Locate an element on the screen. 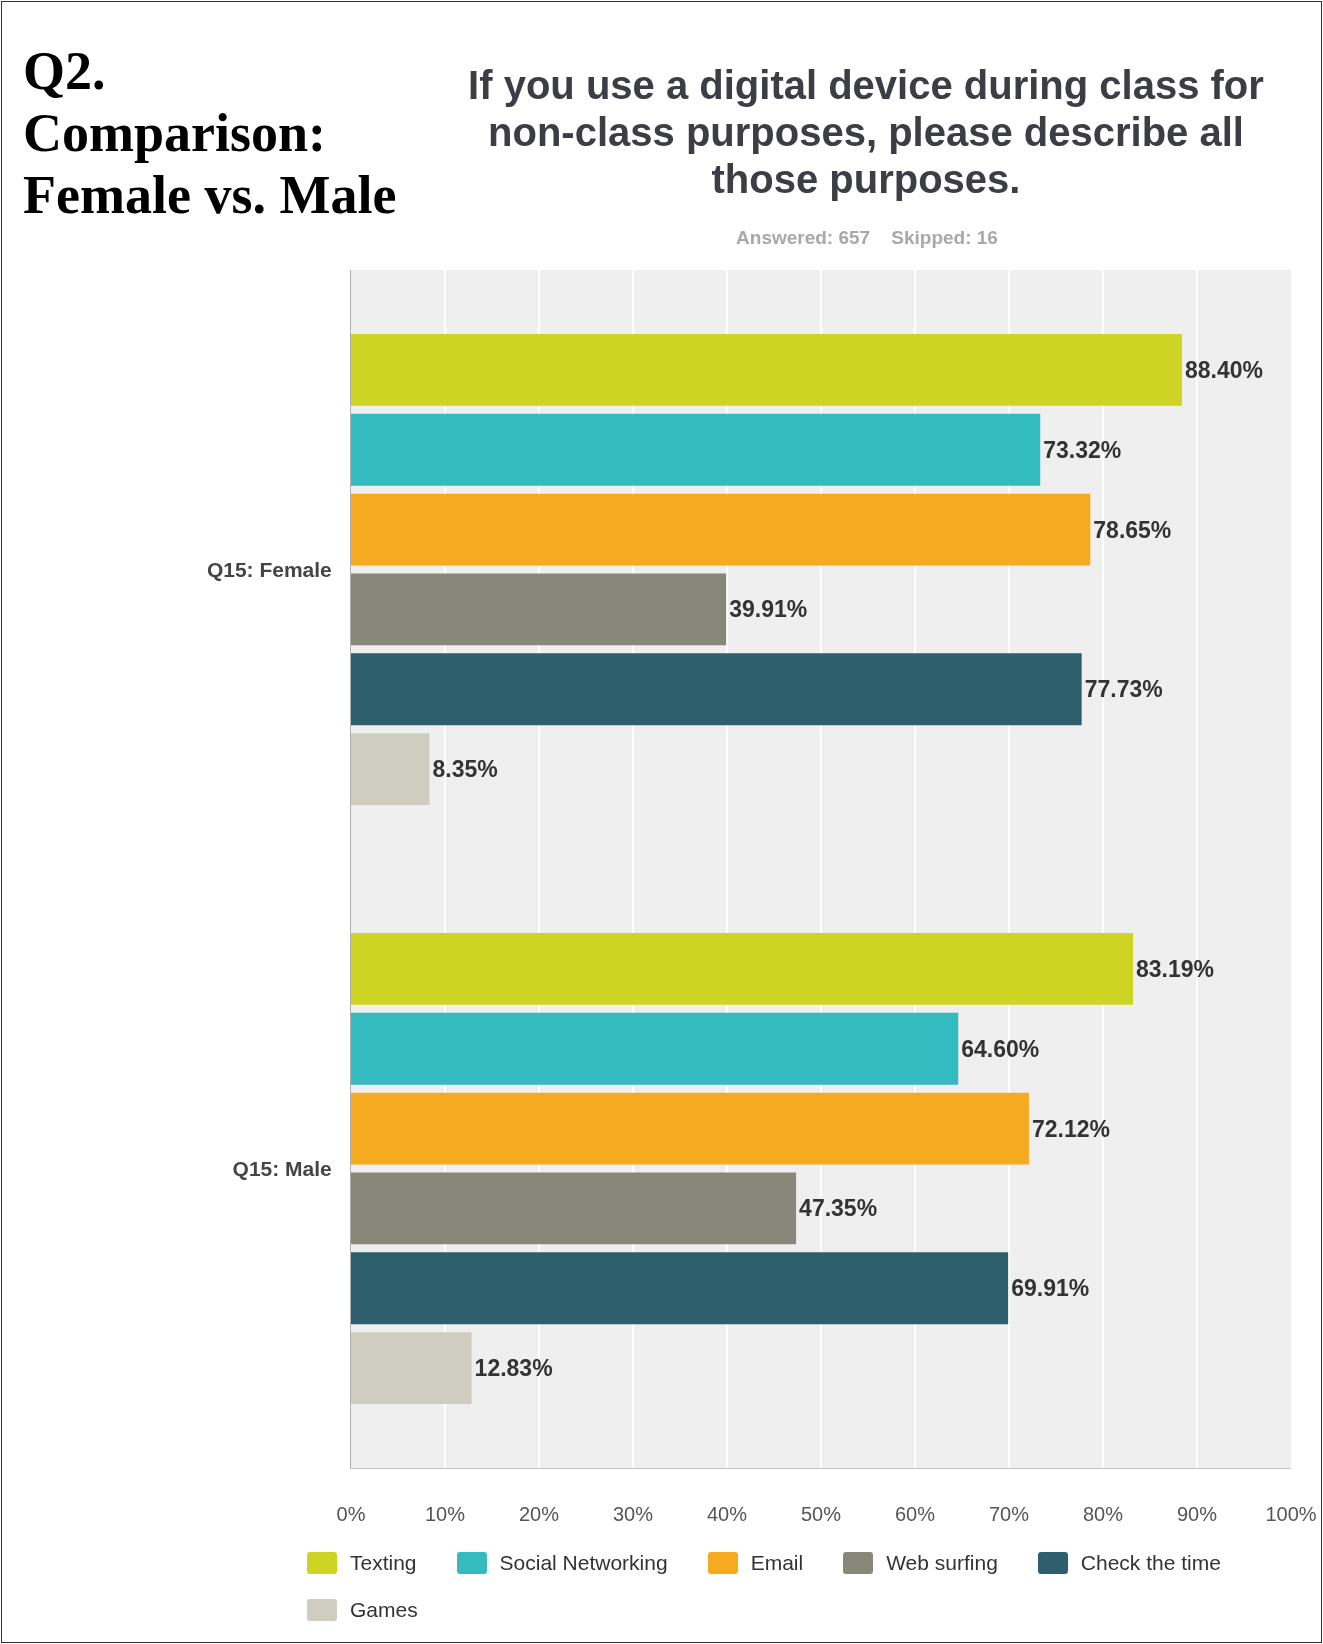  data-label: 8.35% is located at coordinates (465, 769).